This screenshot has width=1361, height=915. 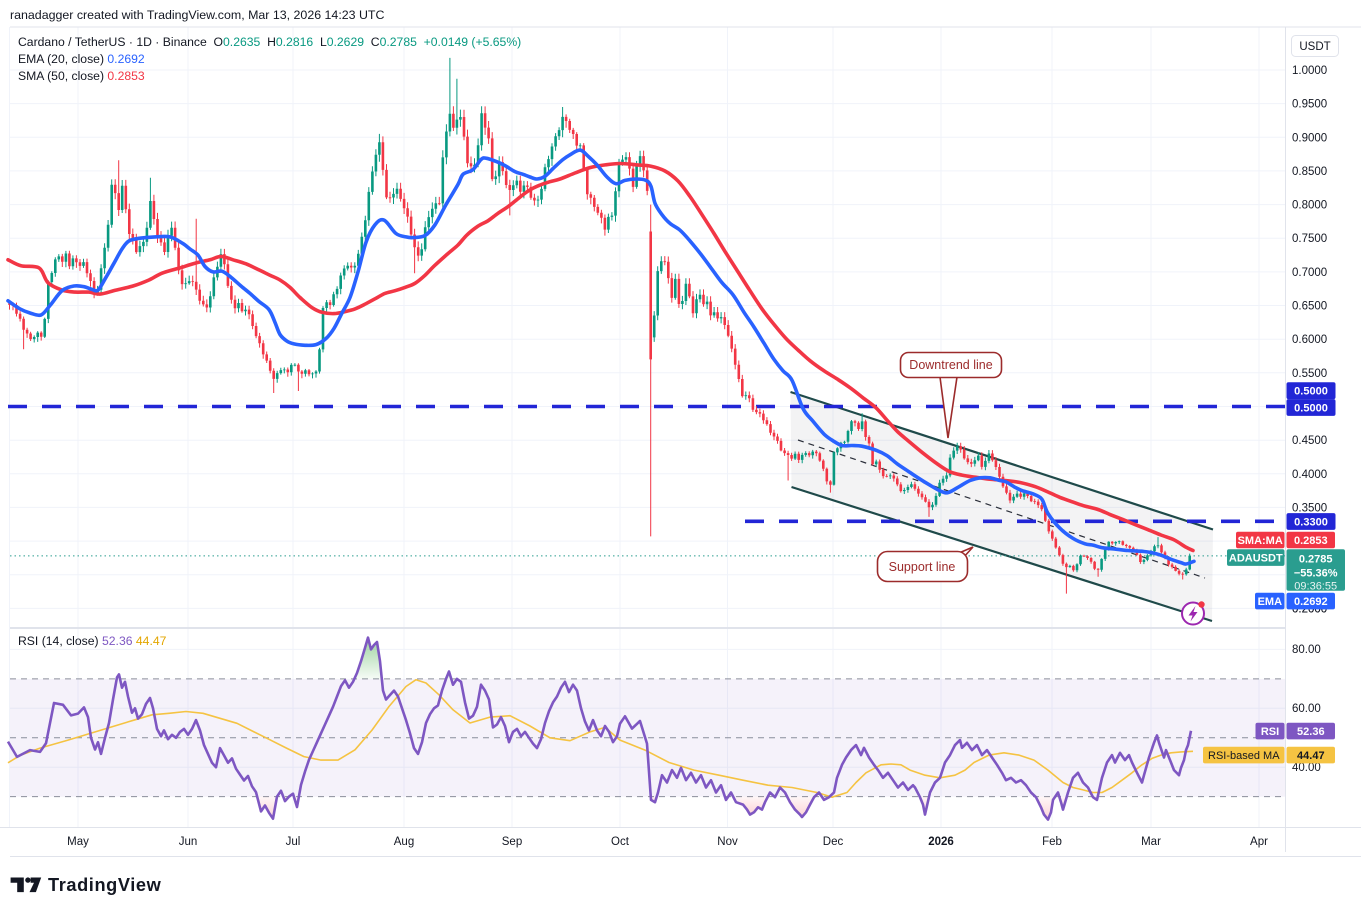 What do you see at coordinates (188, 842) in the screenshot?
I see `svg-text: Jun` at bounding box center [188, 842].